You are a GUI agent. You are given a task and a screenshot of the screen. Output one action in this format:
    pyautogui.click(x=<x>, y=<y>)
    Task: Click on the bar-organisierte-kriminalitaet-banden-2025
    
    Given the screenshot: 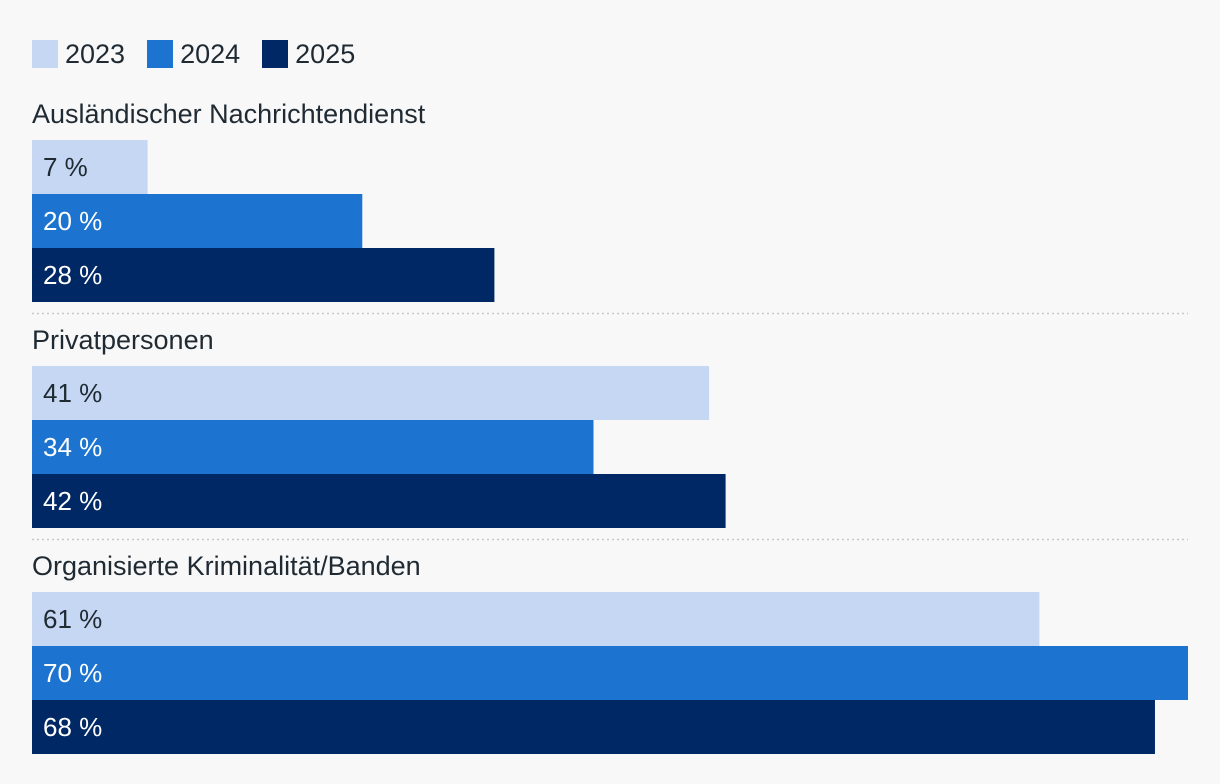 What is the action you would take?
    pyautogui.click(x=593, y=727)
    